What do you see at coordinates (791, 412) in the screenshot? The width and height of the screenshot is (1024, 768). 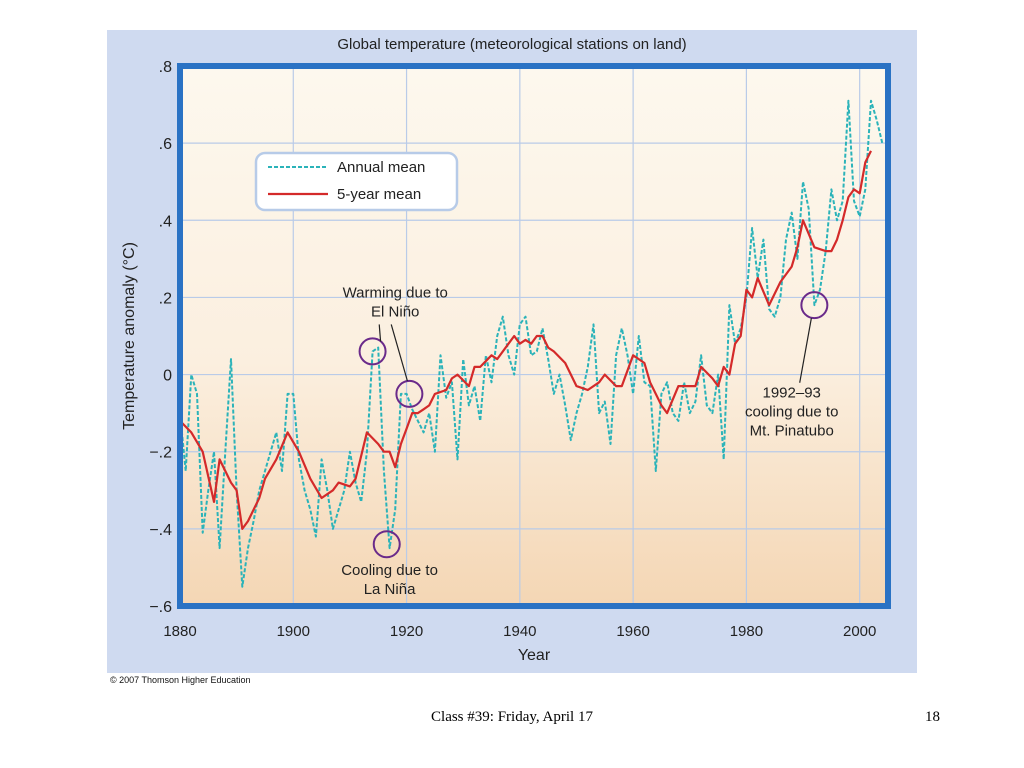 I see `annotation-label-3: 1992–93 cooling due to Mt. Pinatubo` at bounding box center [791, 412].